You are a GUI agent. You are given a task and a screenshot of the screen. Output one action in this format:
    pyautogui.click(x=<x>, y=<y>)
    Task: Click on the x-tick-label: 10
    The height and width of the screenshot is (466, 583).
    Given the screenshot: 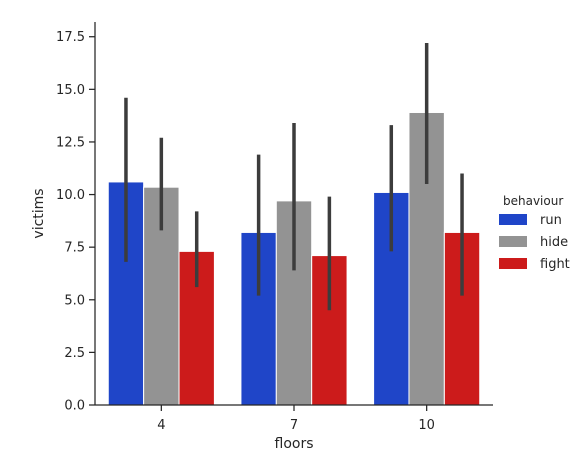 What is the action you would take?
    pyautogui.click(x=426, y=425)
    